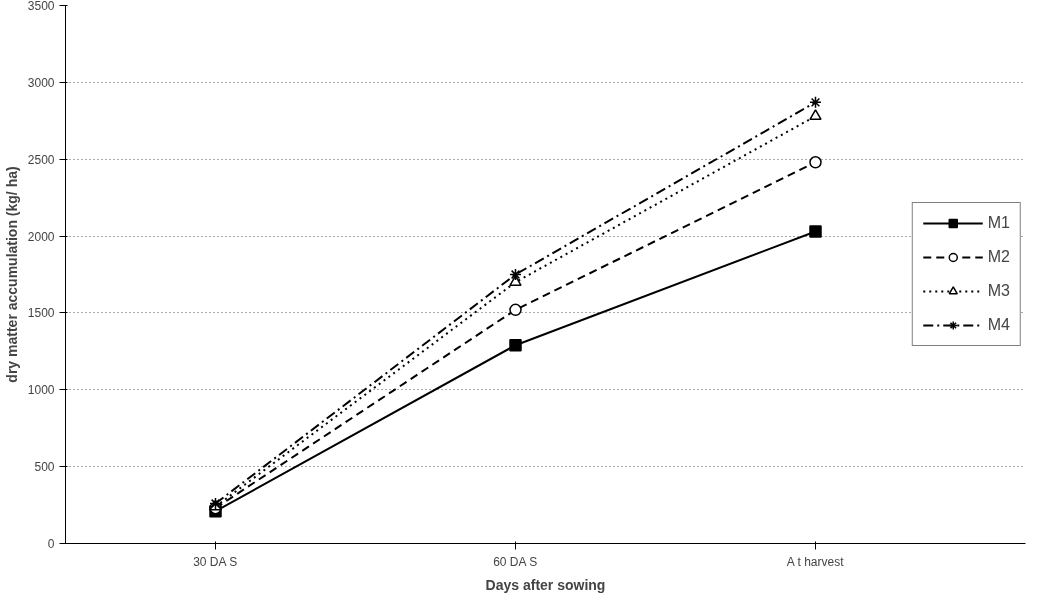 The image size is (1043, 603). Describe the element at coordinates (515, 561) in the screenshot. I see `x-tick-label: 60 DA S` at that location.